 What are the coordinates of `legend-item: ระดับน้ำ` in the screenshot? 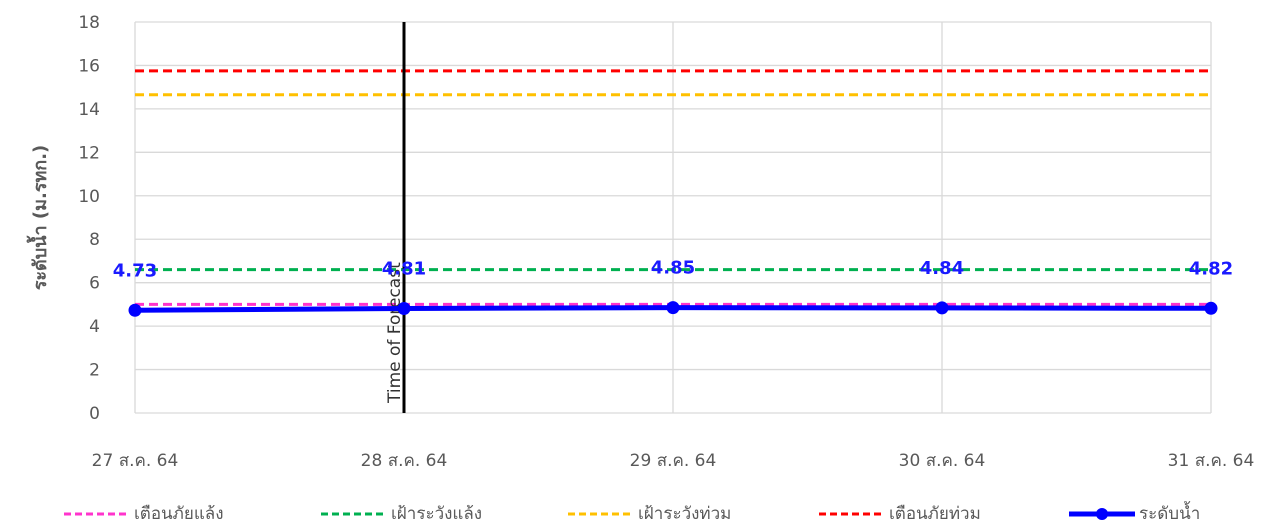 It's located at (1133, 513).